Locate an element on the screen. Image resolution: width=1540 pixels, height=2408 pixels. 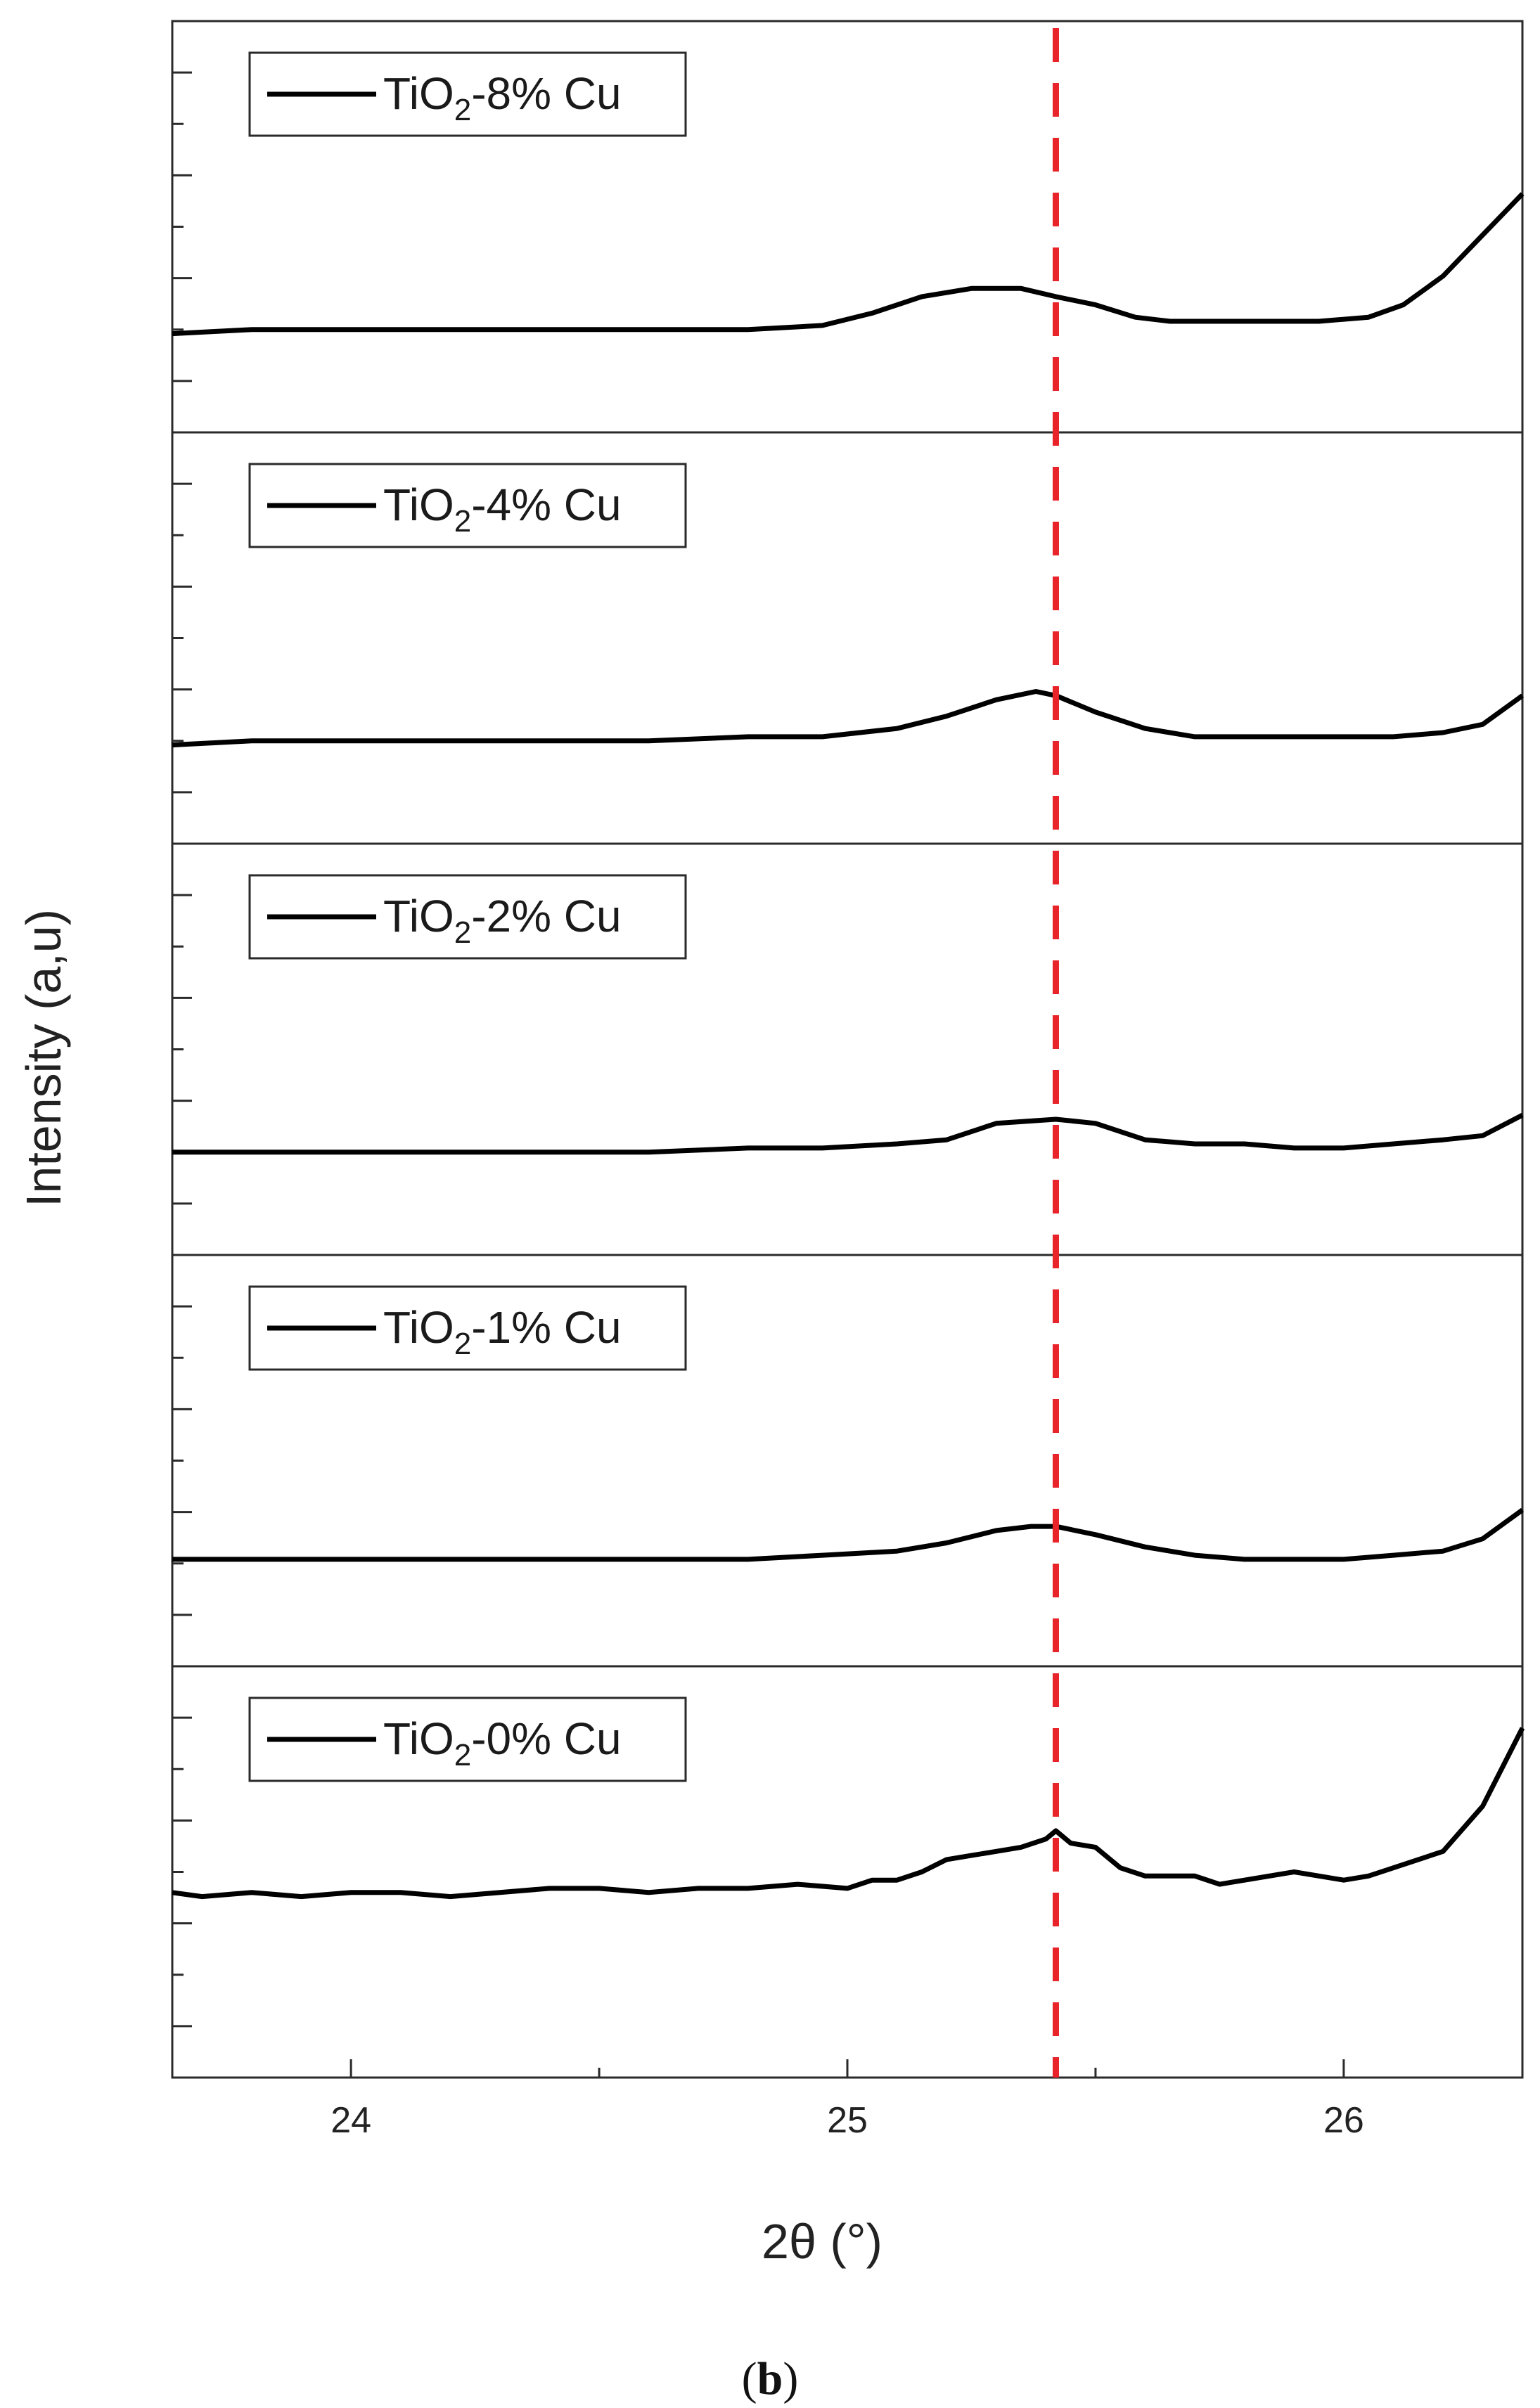
y-axis-title: Intensity (a,u) is located at coordinates (43, 1058).